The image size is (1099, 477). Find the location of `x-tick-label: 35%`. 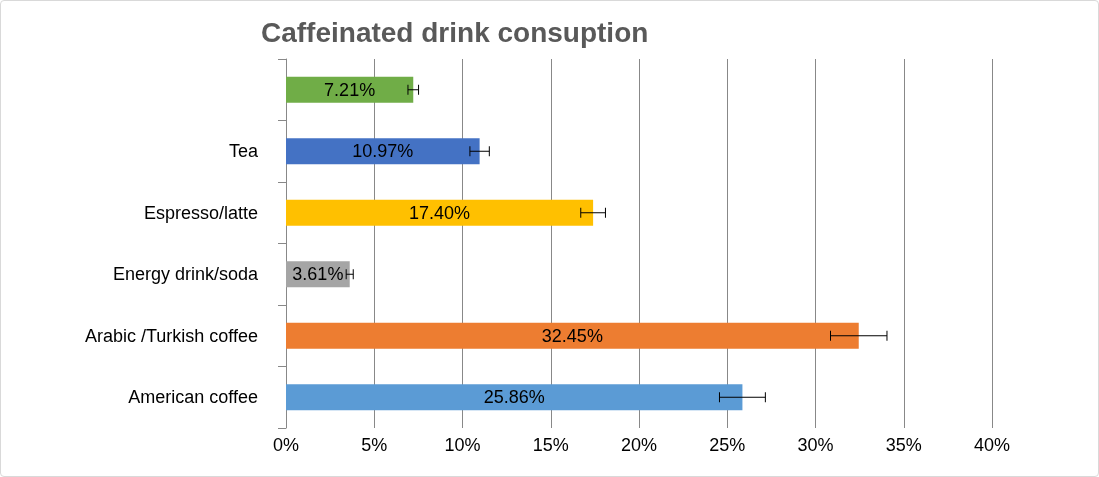

x-tick-label: 35% is located at coordinates (903, 445).